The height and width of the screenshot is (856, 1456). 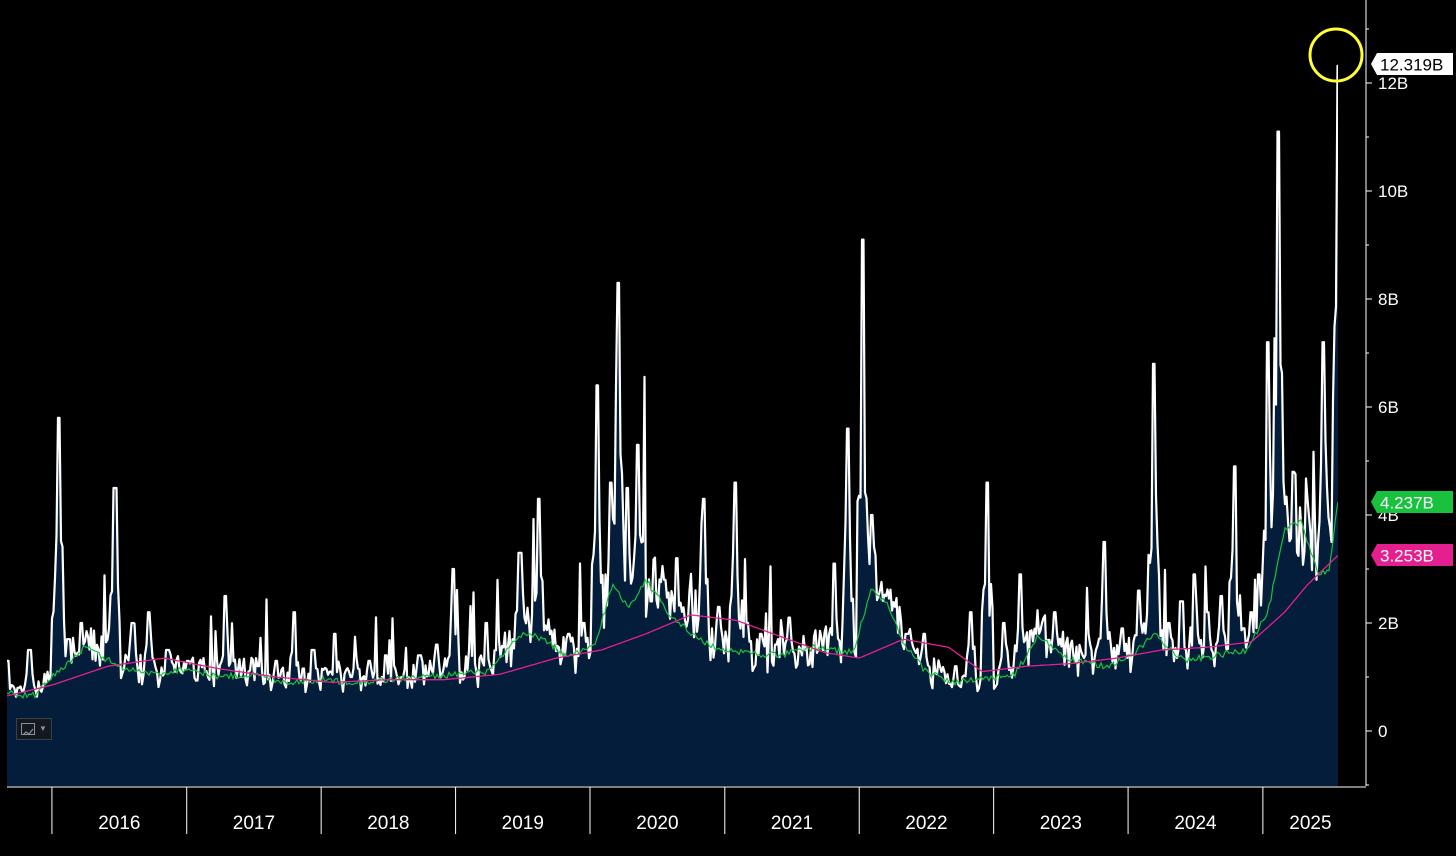 What do you see at coordinates (388, 823) in the screenshot?
I see `x-tick-label: 2018` at bounding box center [388, 823].